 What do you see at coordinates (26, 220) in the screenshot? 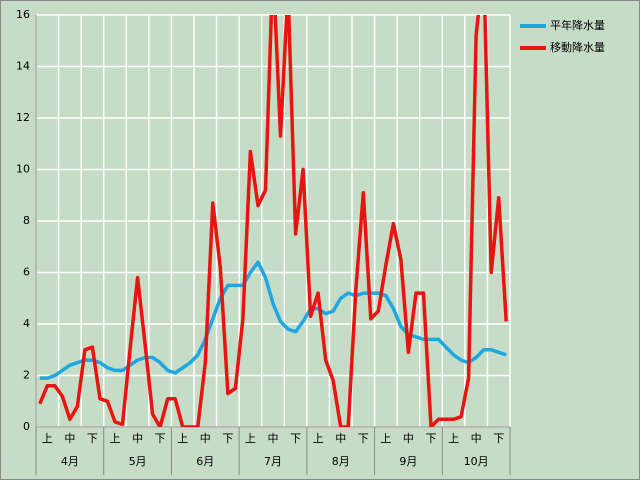
I see `y-tick-label: 8` at bounding box center [26, 220].